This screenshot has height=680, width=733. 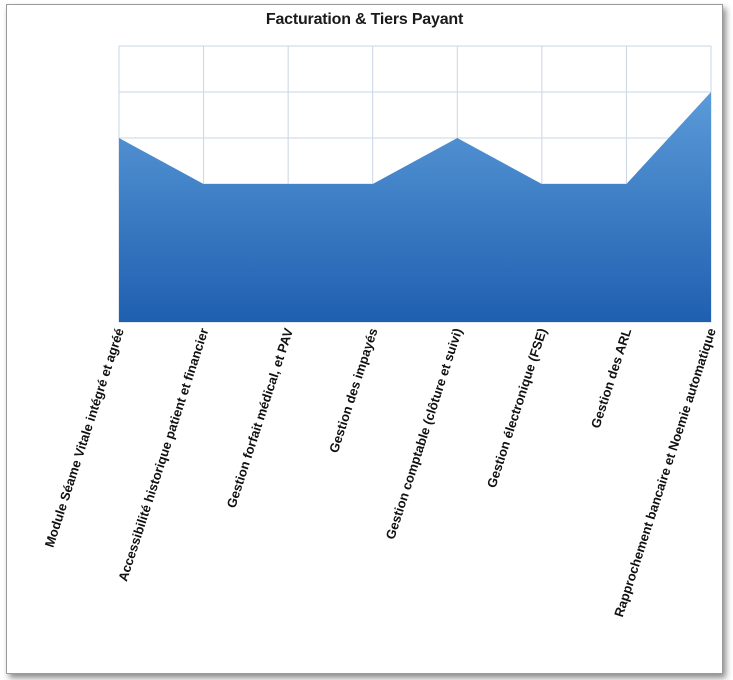 What do you see at coordinates (364, 19) in the screenshot?
I see `chart-title: Facturation & Tiers Payant` at bounding box center [364, 19].